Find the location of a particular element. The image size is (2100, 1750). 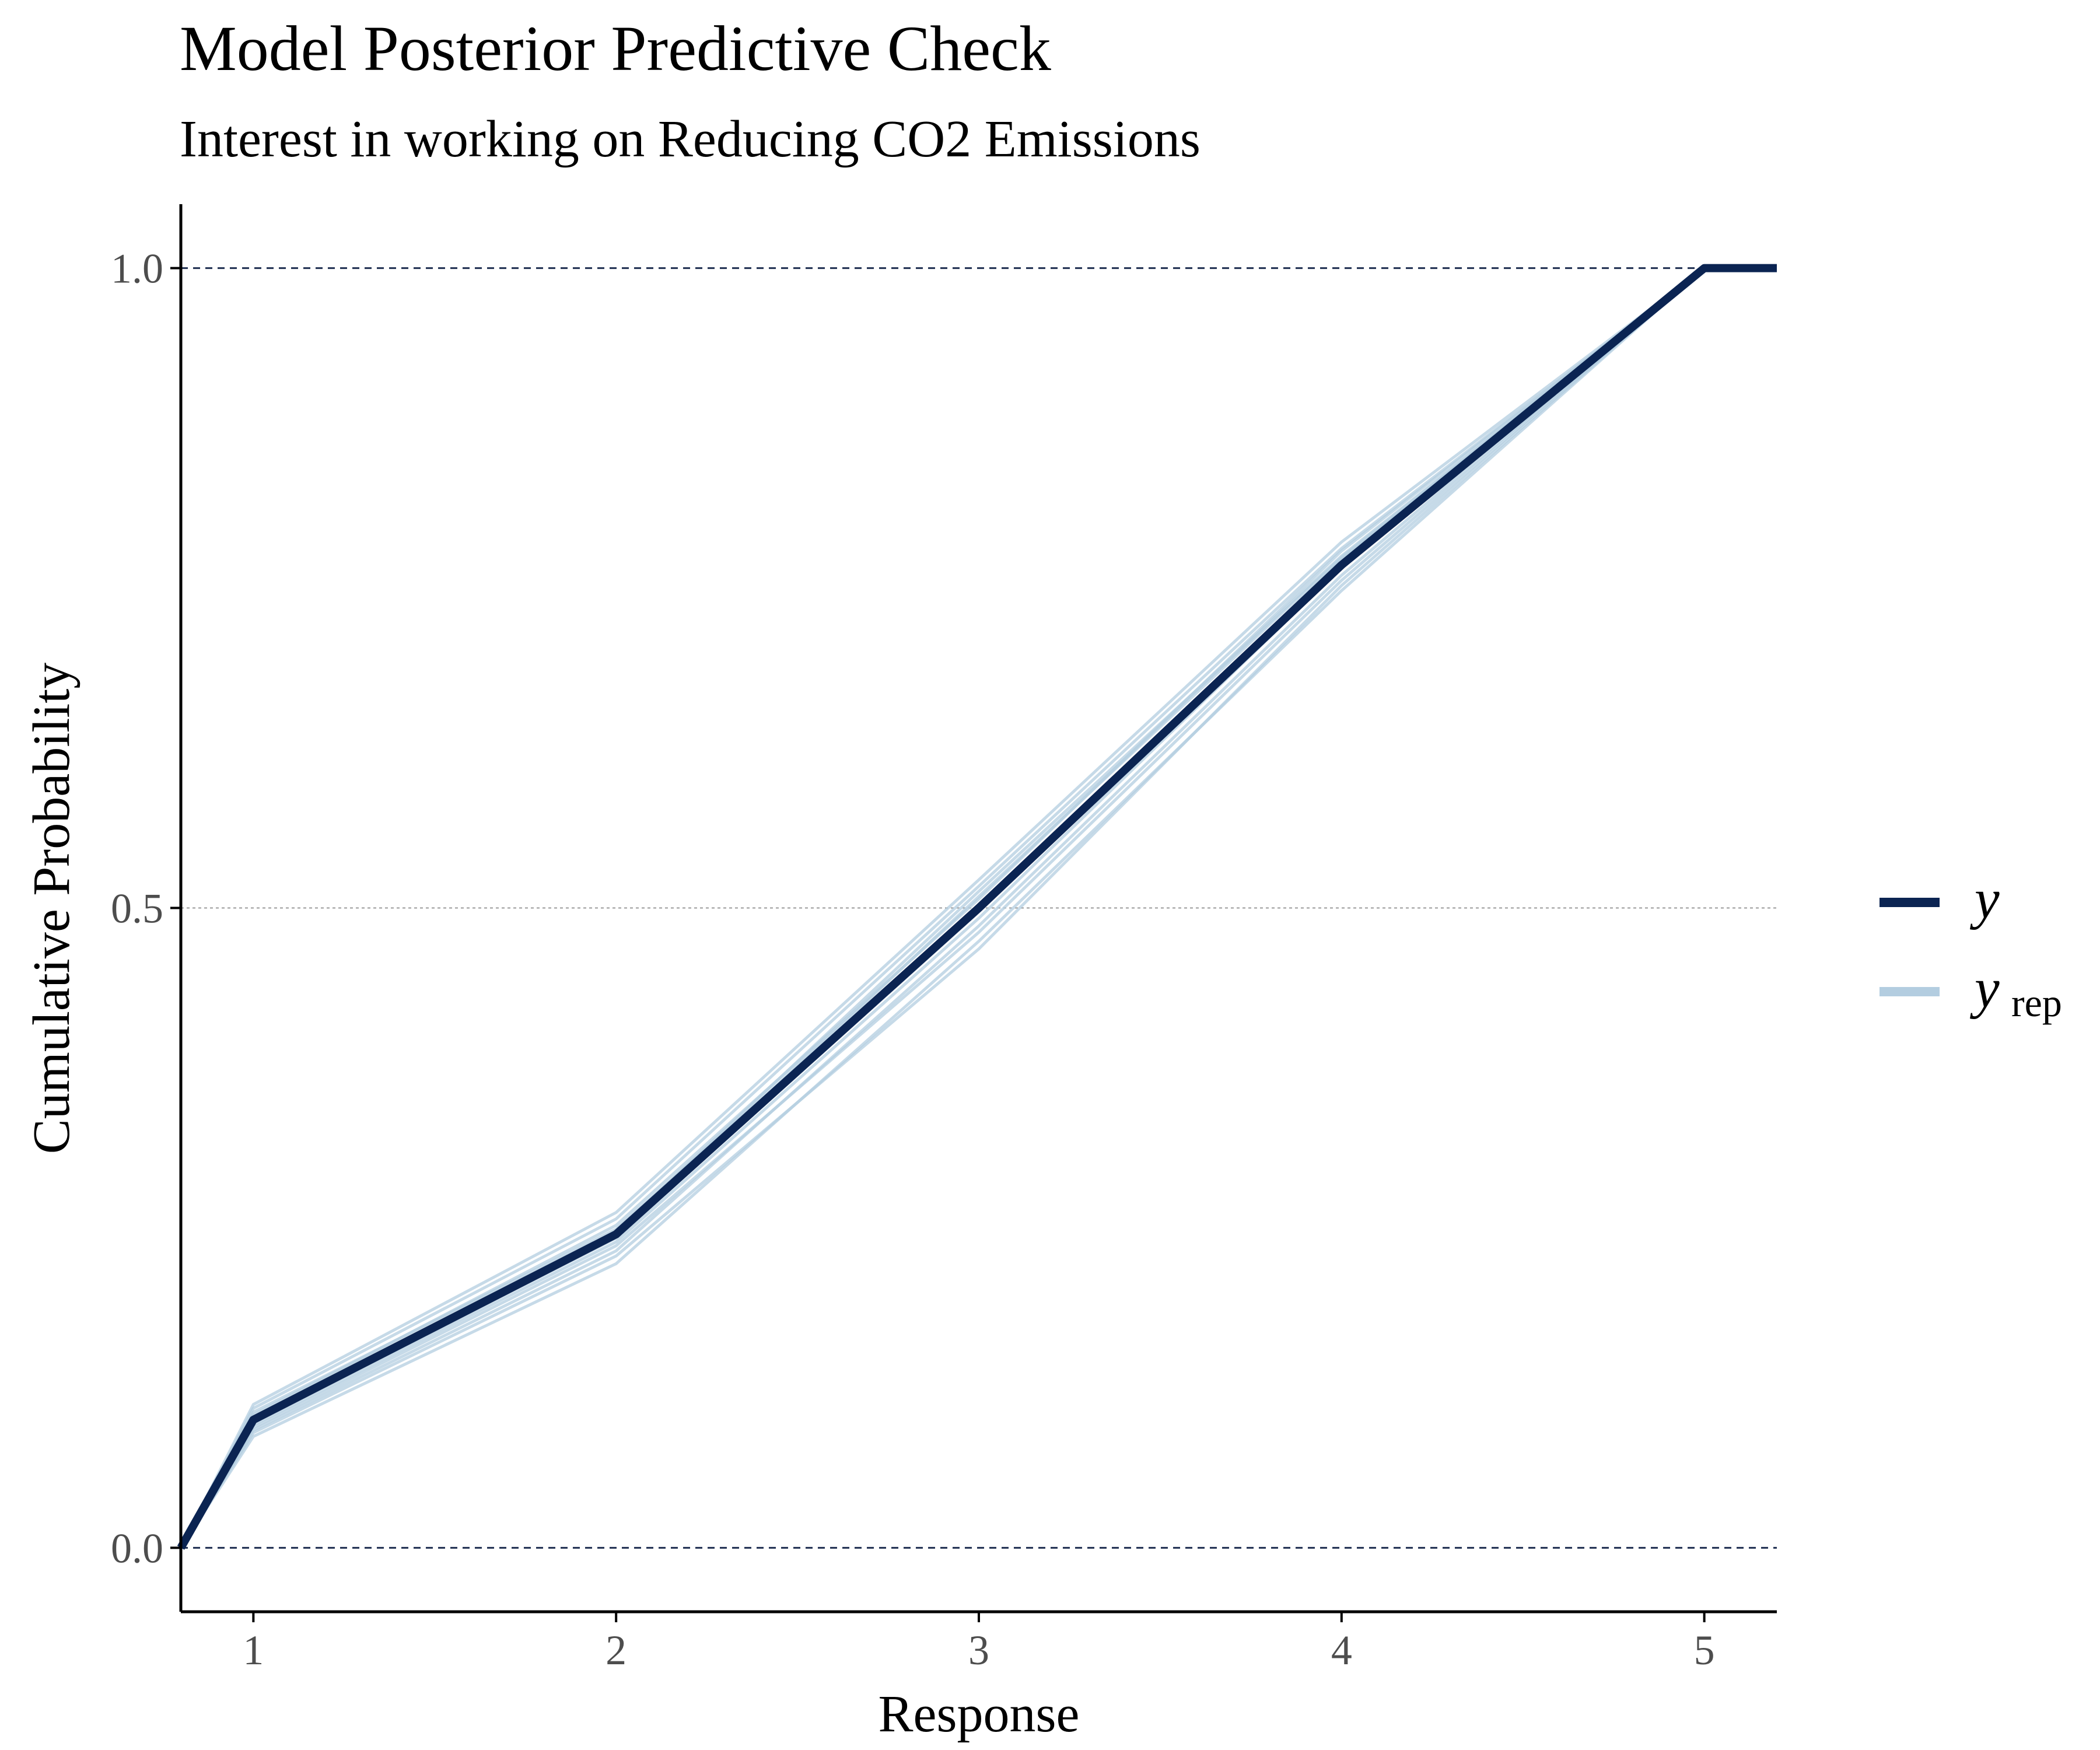

x-tick-label: 1 is located at coordinates (253, 1650).